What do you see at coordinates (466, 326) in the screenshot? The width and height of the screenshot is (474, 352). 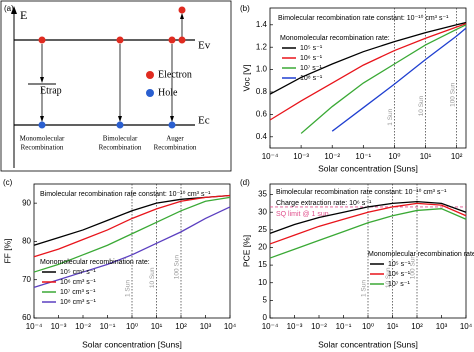 I see `x-tick-label: 10⁴` at bounding box center [466, 326].